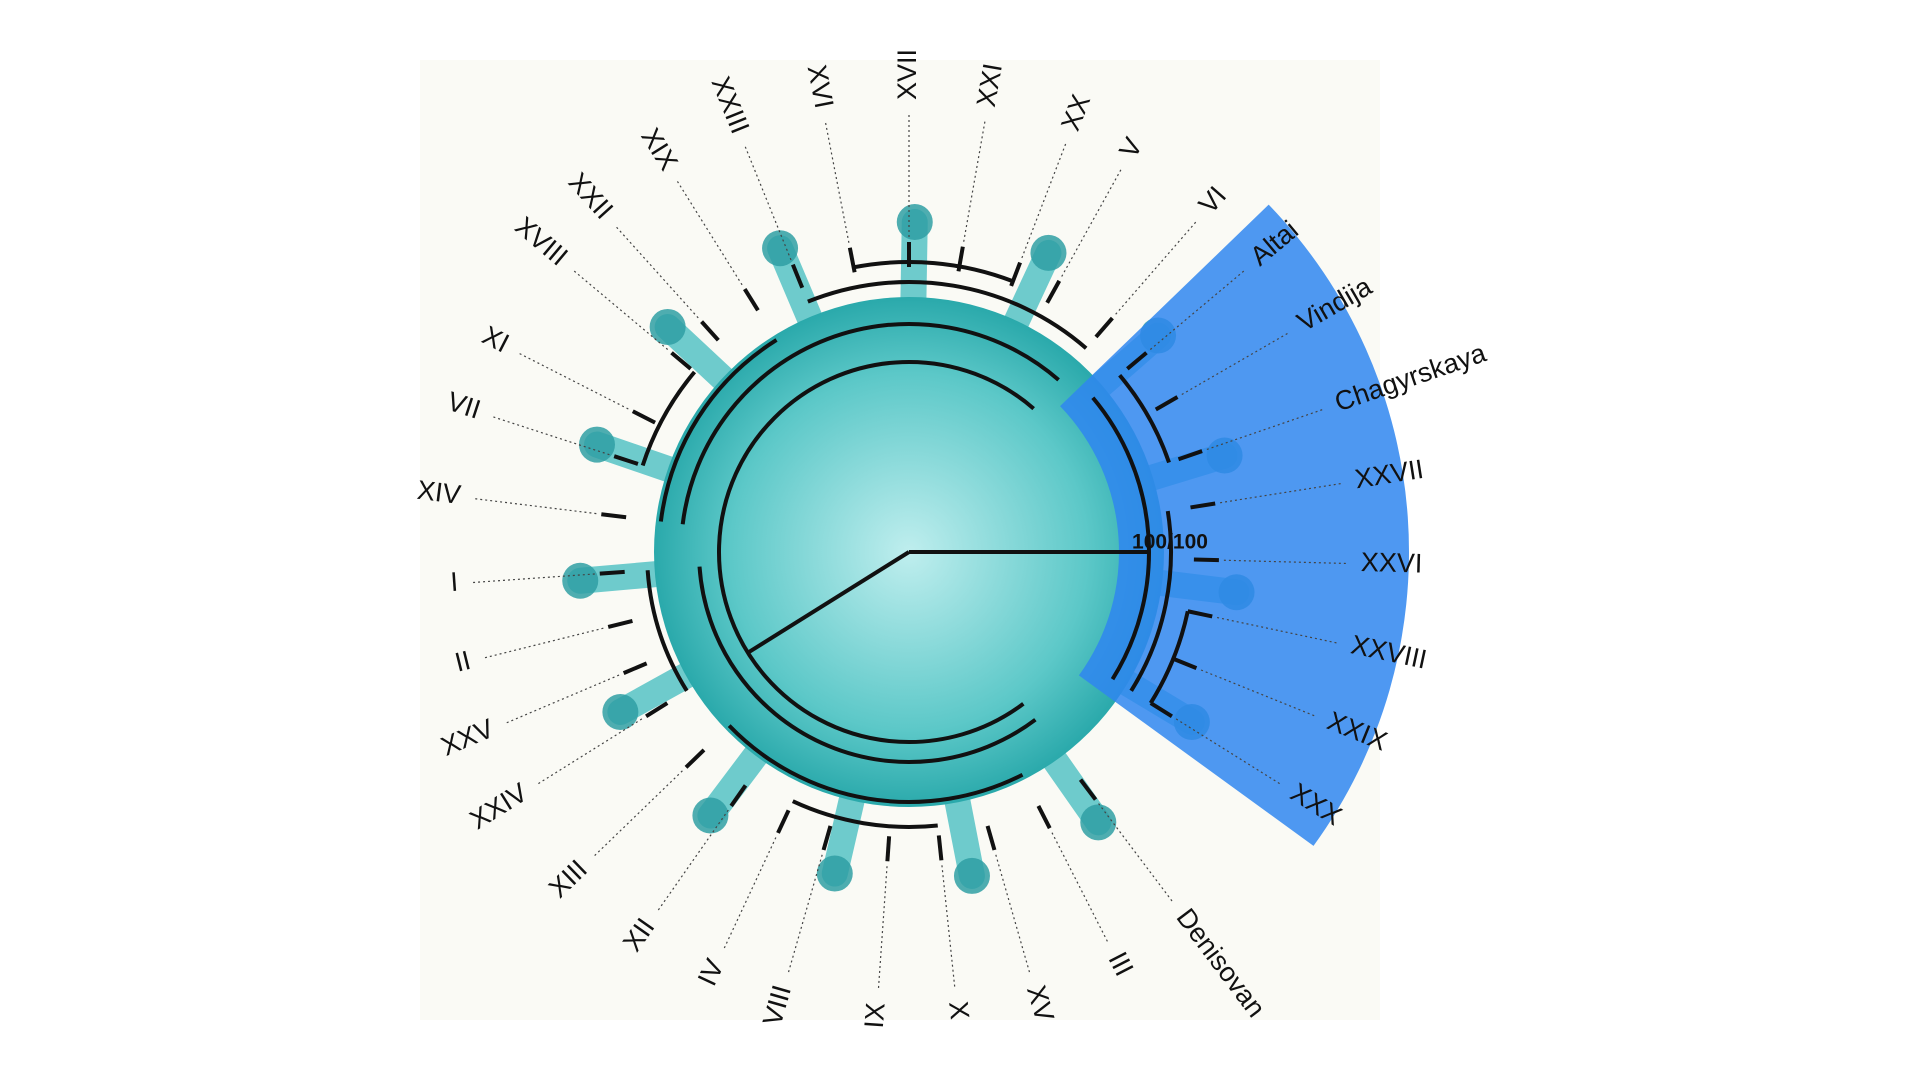 This screenshot has height=1080, width=1920. Describe the element at coordinates (439, 492) in the screenshot. I see `leaf-label: XIV` at that location.